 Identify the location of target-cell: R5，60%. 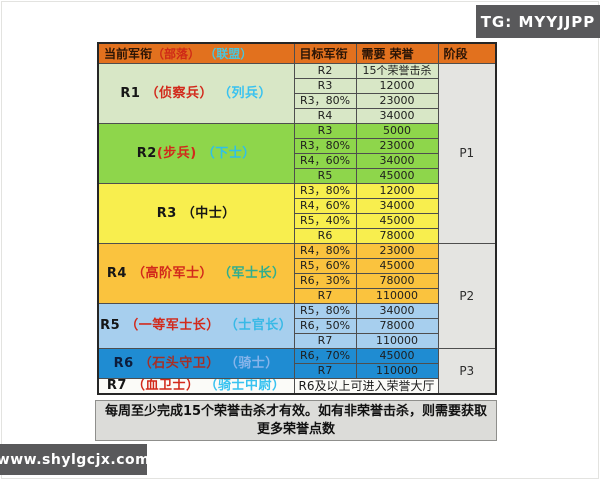
(325, 266).